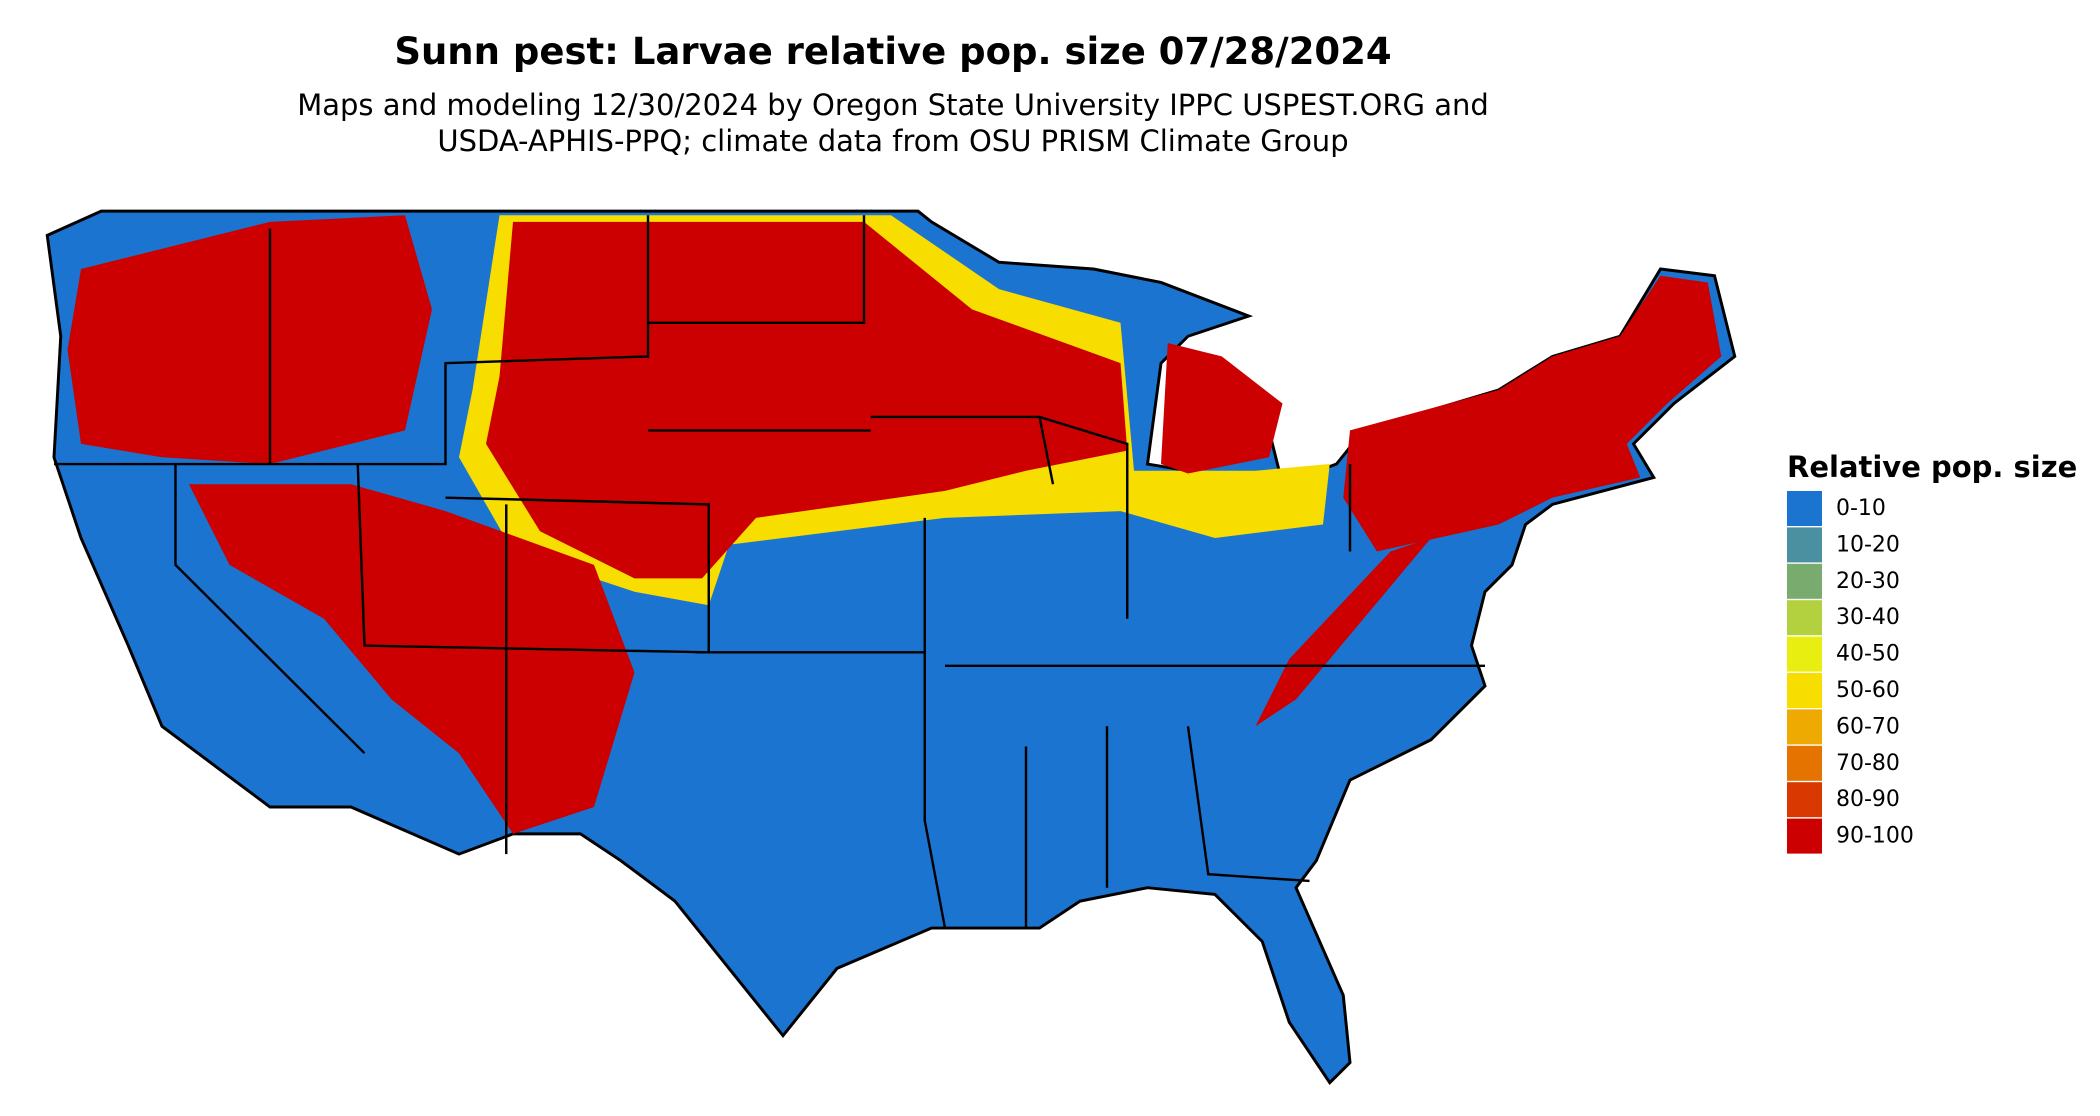 The height and width of the screenshot is (1116, 2100). Describe the element at coordinates (1868, 617) in the screenshot. I see `legend-label: 30-40` at that location.